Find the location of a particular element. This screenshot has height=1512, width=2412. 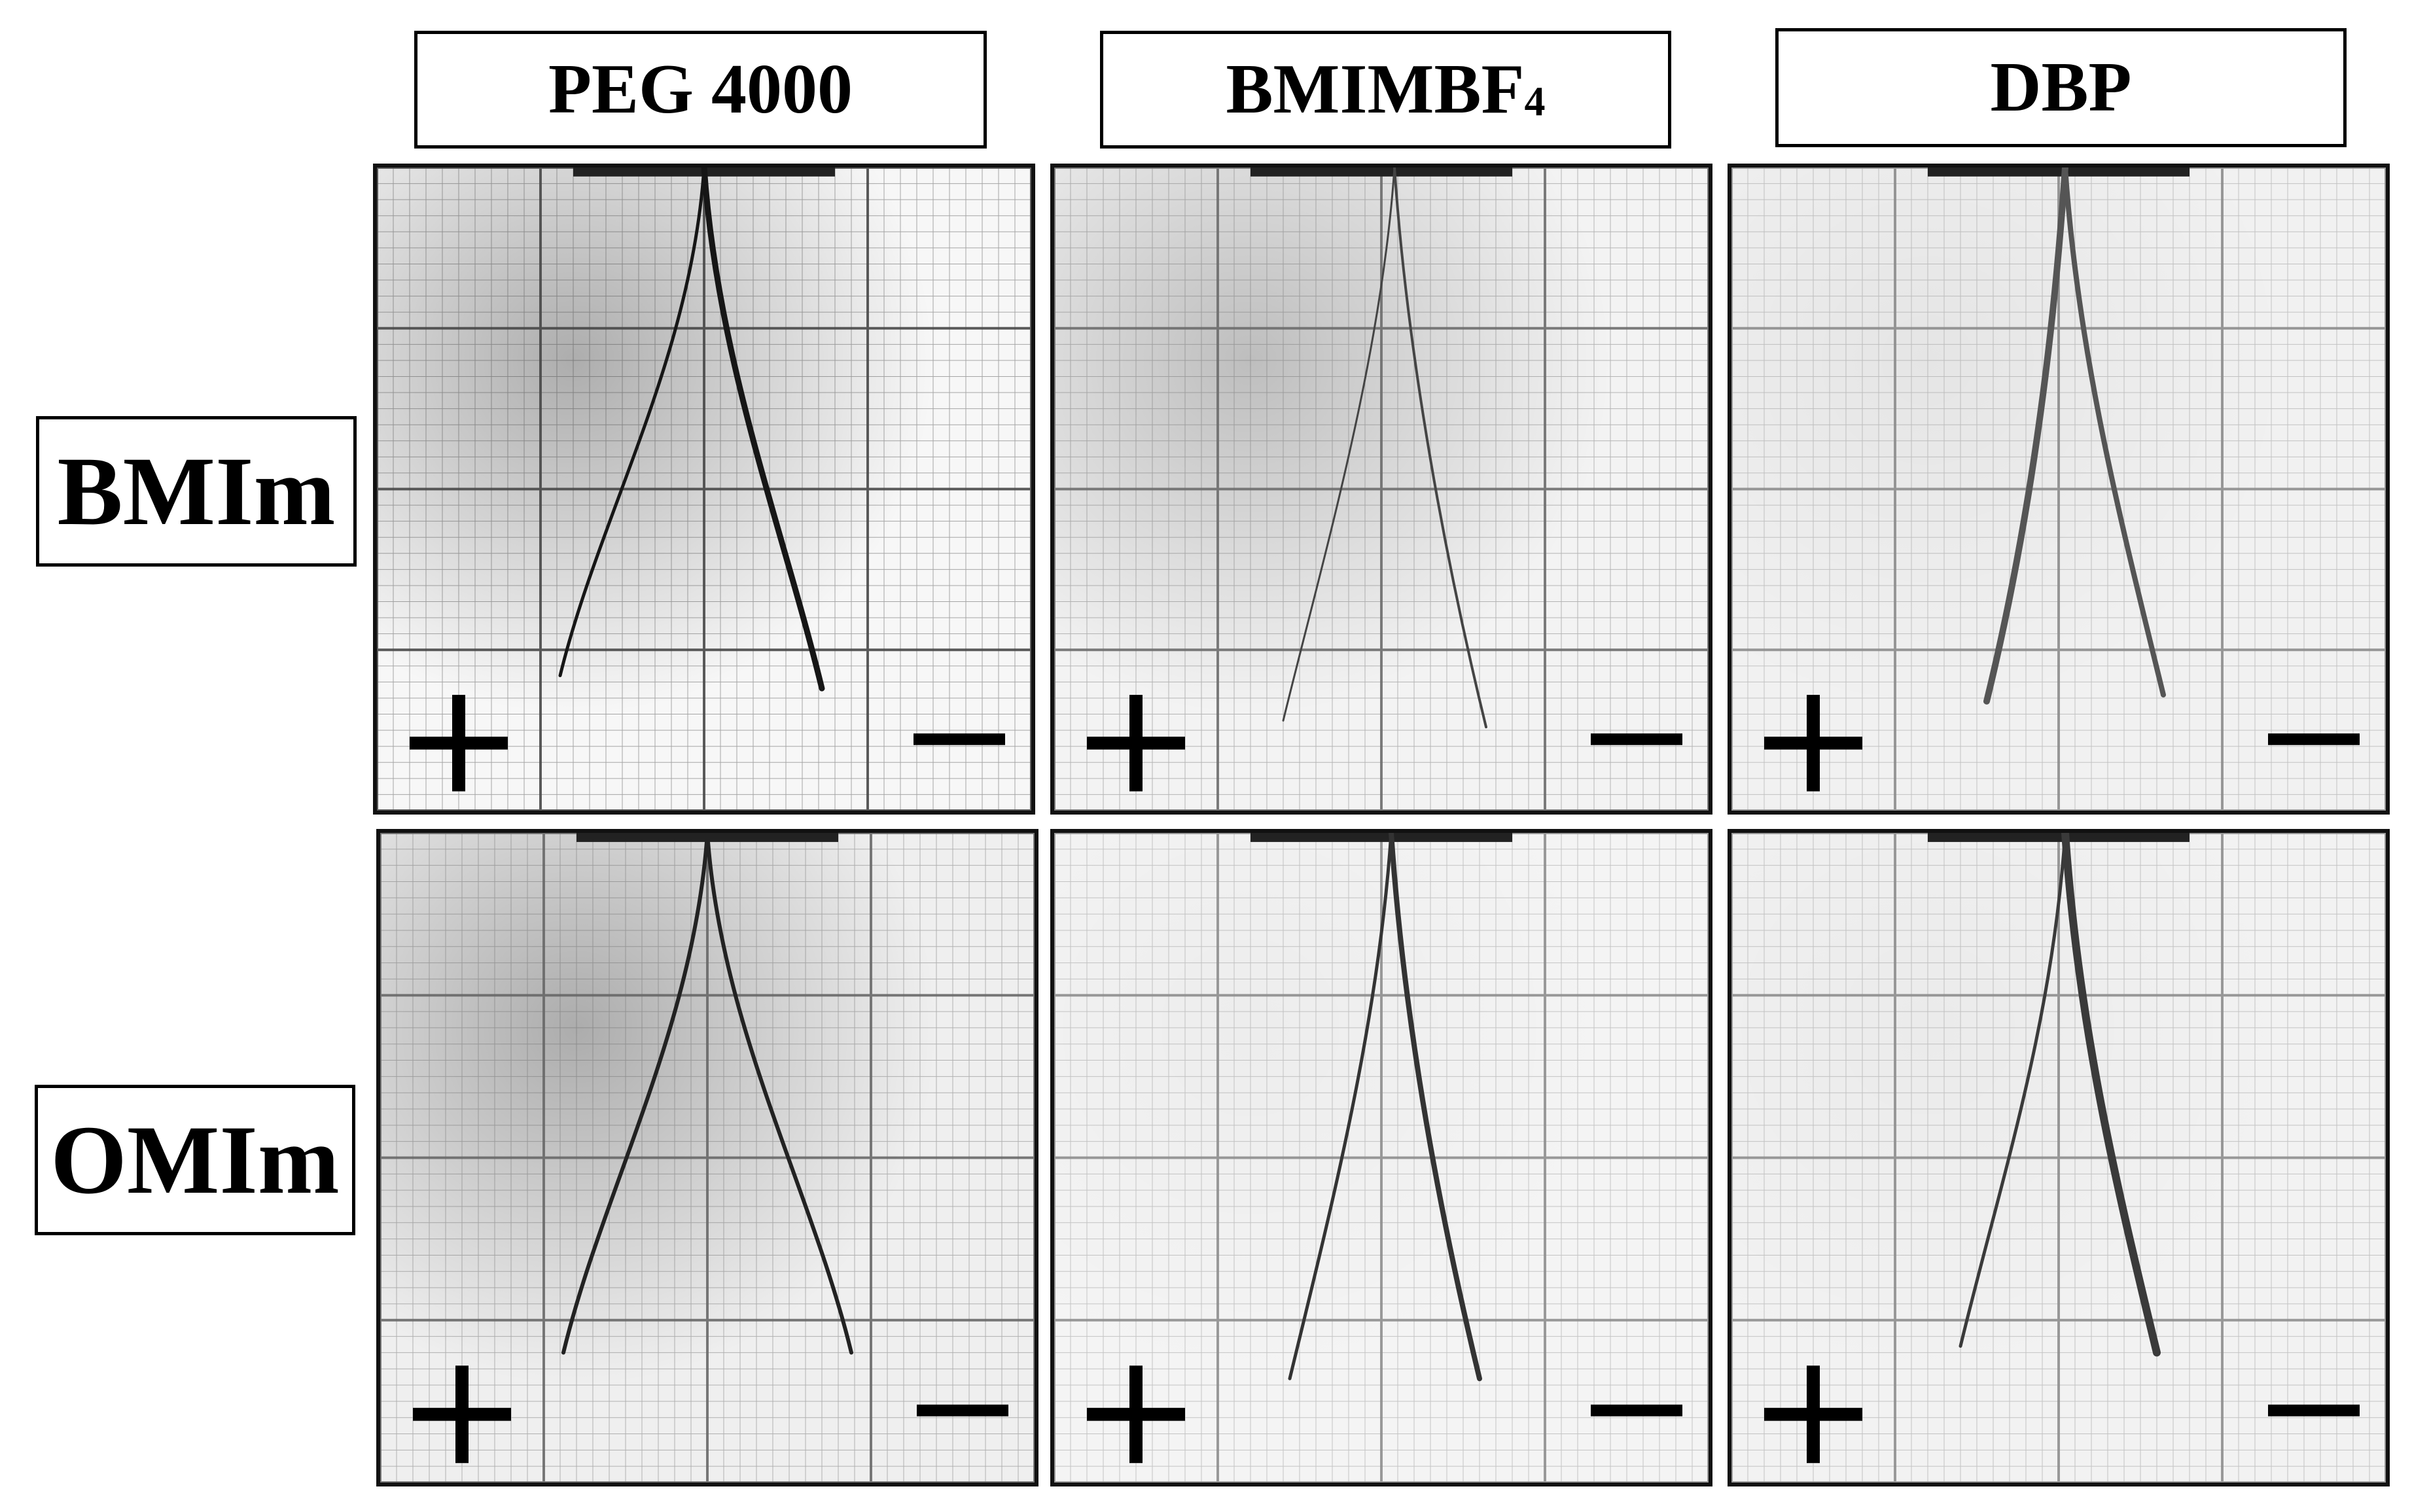

row-label-text: OMIm is located at coordinates (195, 1160).